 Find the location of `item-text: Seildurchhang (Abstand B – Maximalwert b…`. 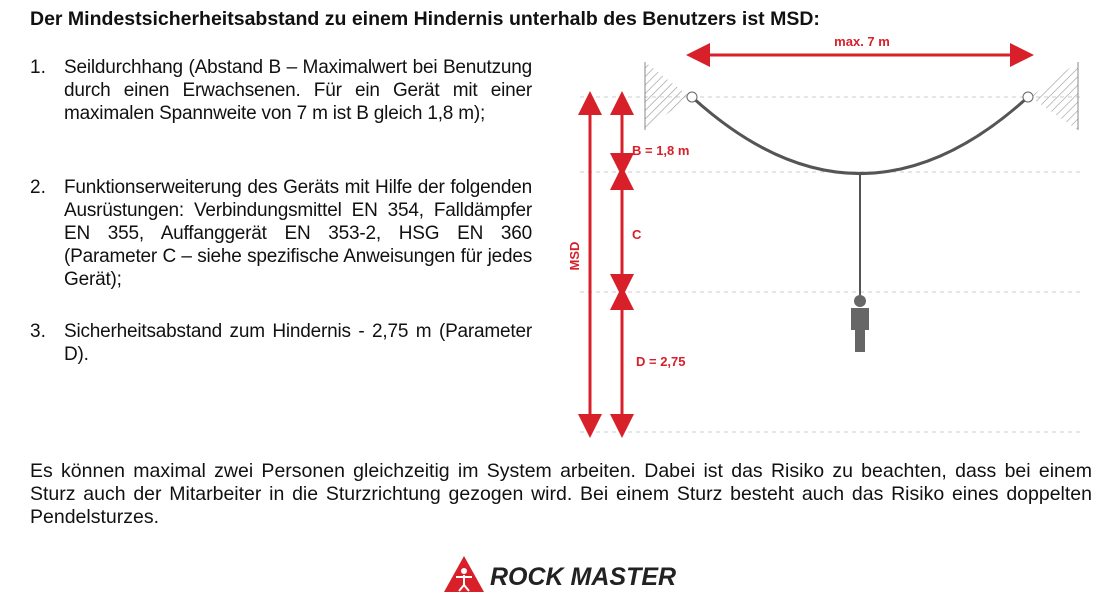

item-text: Seildurchhang (Abstand B – Maximalwert b… is located at coordinates (298, 90).